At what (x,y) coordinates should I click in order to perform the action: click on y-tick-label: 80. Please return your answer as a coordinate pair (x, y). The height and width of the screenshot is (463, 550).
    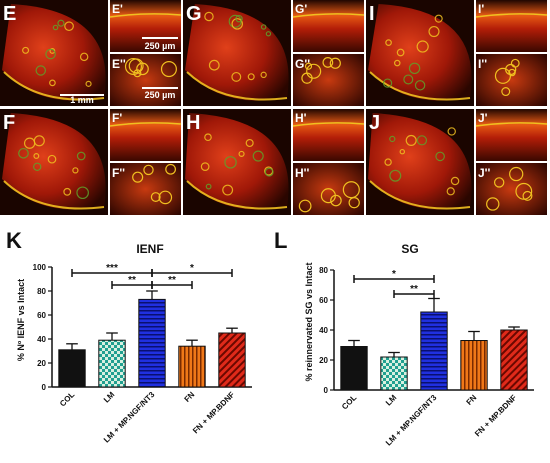
    Looking at the image, I should click on (323, 270).